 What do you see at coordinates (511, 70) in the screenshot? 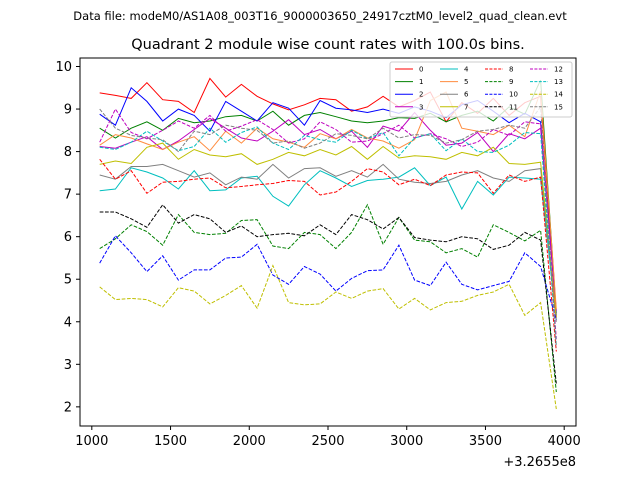
I see `legend-label-8: 8` at bounding box center [511, 70].